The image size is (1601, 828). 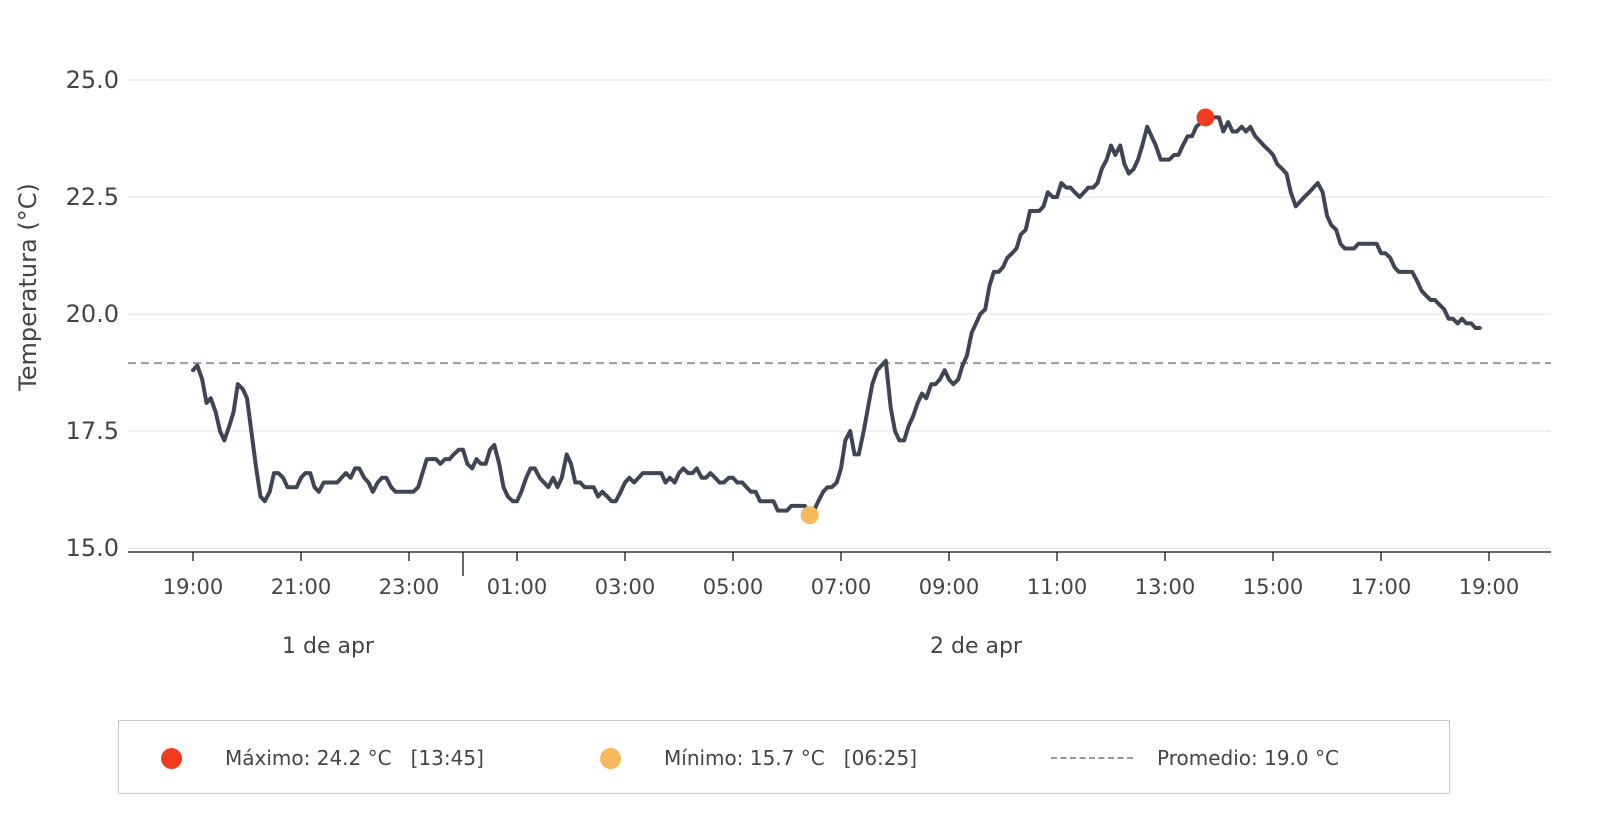 I want to click on min-marker-icon, so click(x=610, y=758).